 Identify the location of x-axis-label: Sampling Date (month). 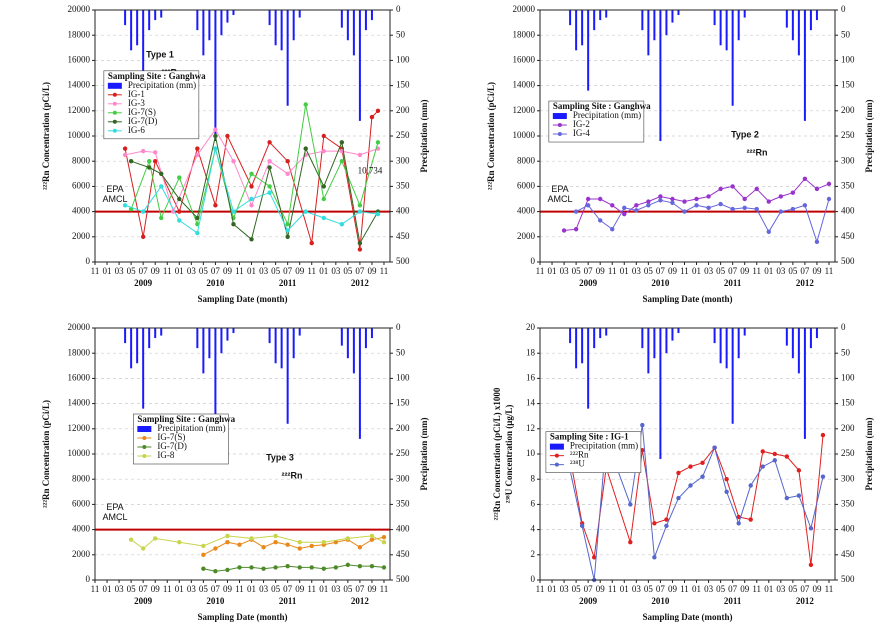
(242, 299).